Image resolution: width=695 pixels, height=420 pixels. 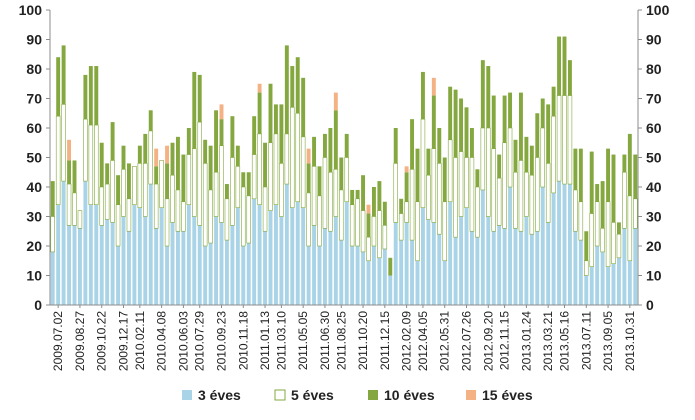 What do you see at coordinates (357, 395) in the screenshot?
I see `legend: 3 éves 5 éves 10 éves 15 éves` at bounding box center [357, 395].